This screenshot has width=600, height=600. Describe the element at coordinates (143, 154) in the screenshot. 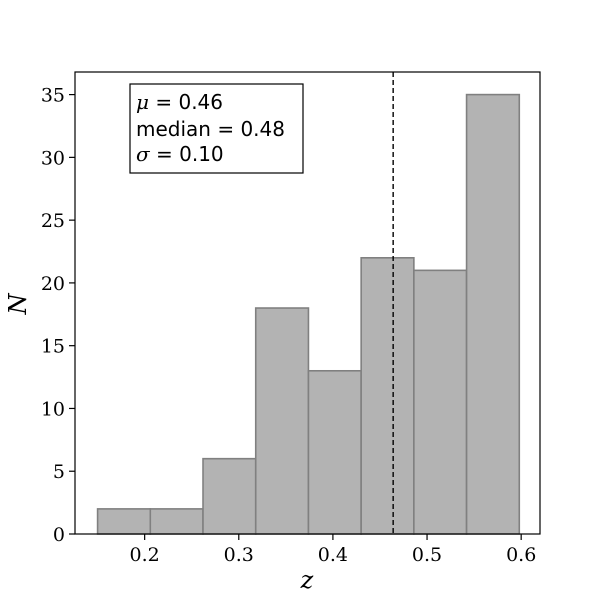

I see `sigma-symbol: σ` at that location.